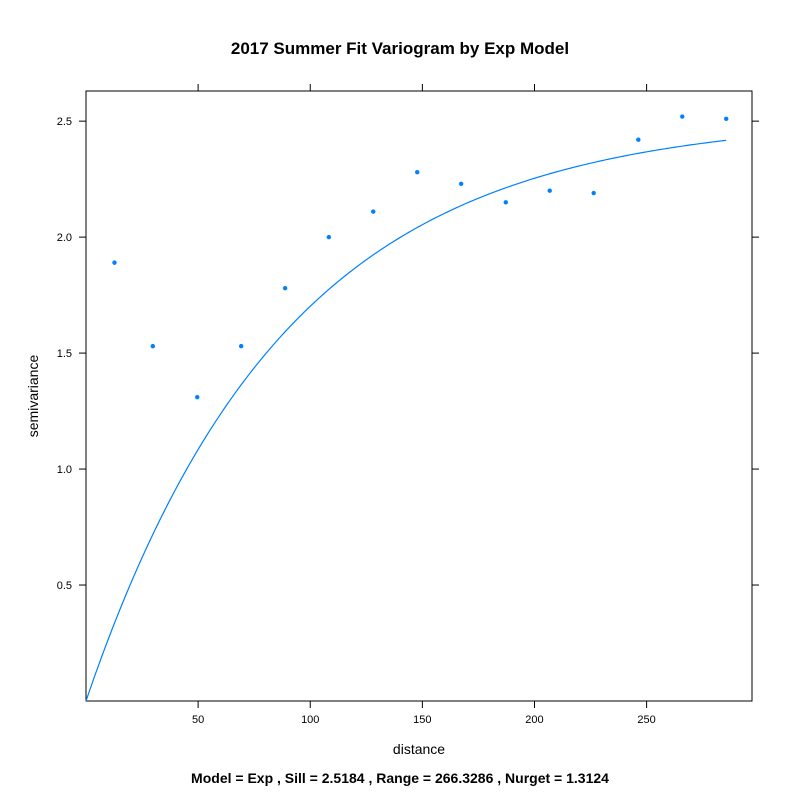  What do you see at coordinates (64, 470) in the screenshot?
I see `y-tick-label: 1.0` at bounding box center [64, 470].